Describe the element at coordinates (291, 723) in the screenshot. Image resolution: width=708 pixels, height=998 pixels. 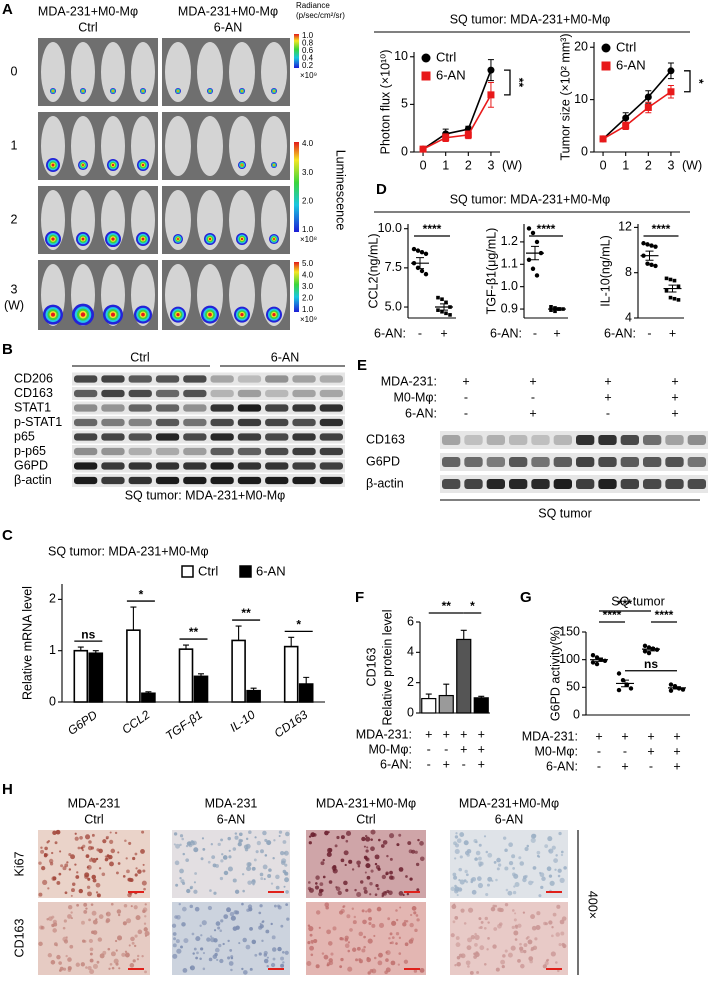
I see `x-tick-label: CD163` at that location.